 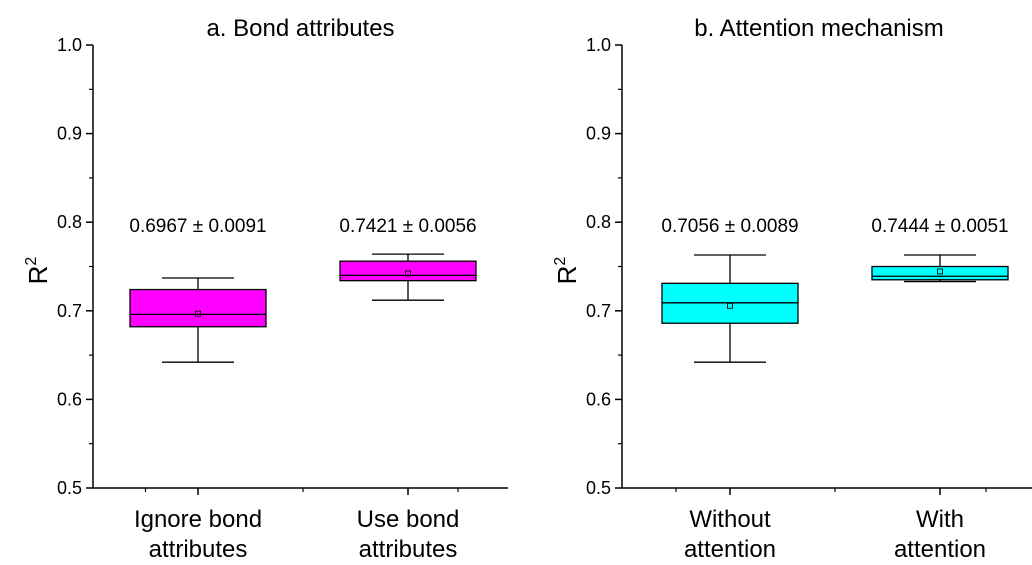 I want to click on box-group: 0.7056 ± 0.0089, so click(x=730, y=289).